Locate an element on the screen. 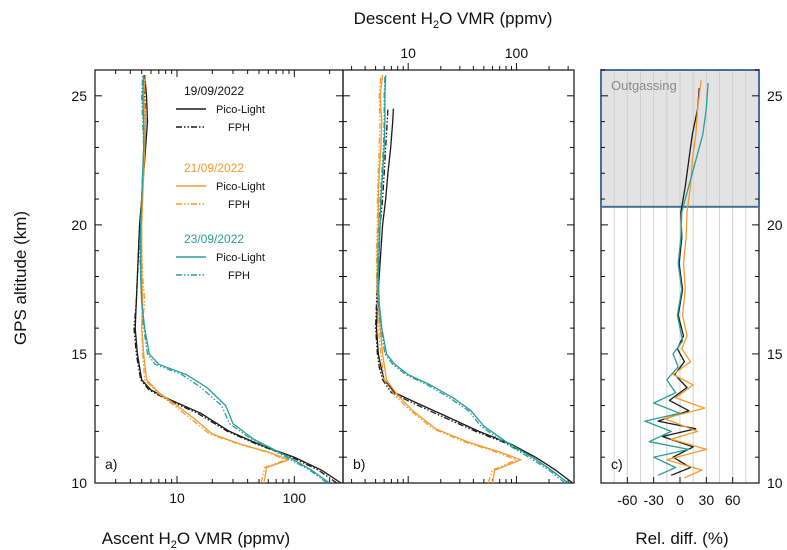 Image resolution: width=787 pixels, height=550 pixels. legend-date: 21/09/2022 is located at coordinates (214, 168).